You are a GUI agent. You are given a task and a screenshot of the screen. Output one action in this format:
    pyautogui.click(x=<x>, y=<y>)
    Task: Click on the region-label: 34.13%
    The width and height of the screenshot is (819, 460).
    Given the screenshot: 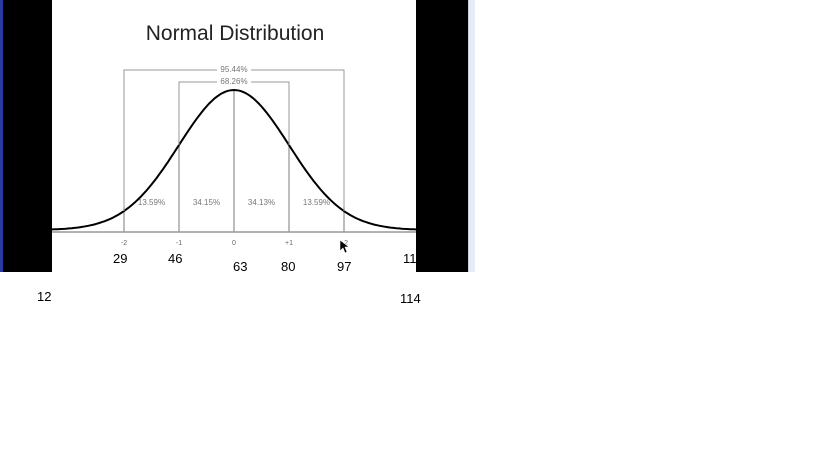 What is the action you would take?
    pyautogui.click(x=261, y=202)
    